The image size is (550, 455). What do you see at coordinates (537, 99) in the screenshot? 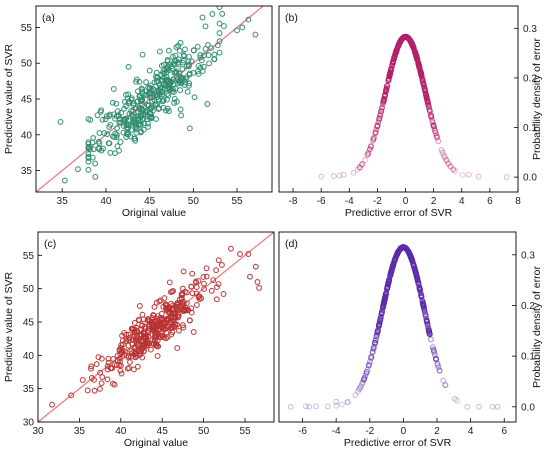
I see `panel-b-ylabel: Probability density of error` at bounding box center [537, 99].